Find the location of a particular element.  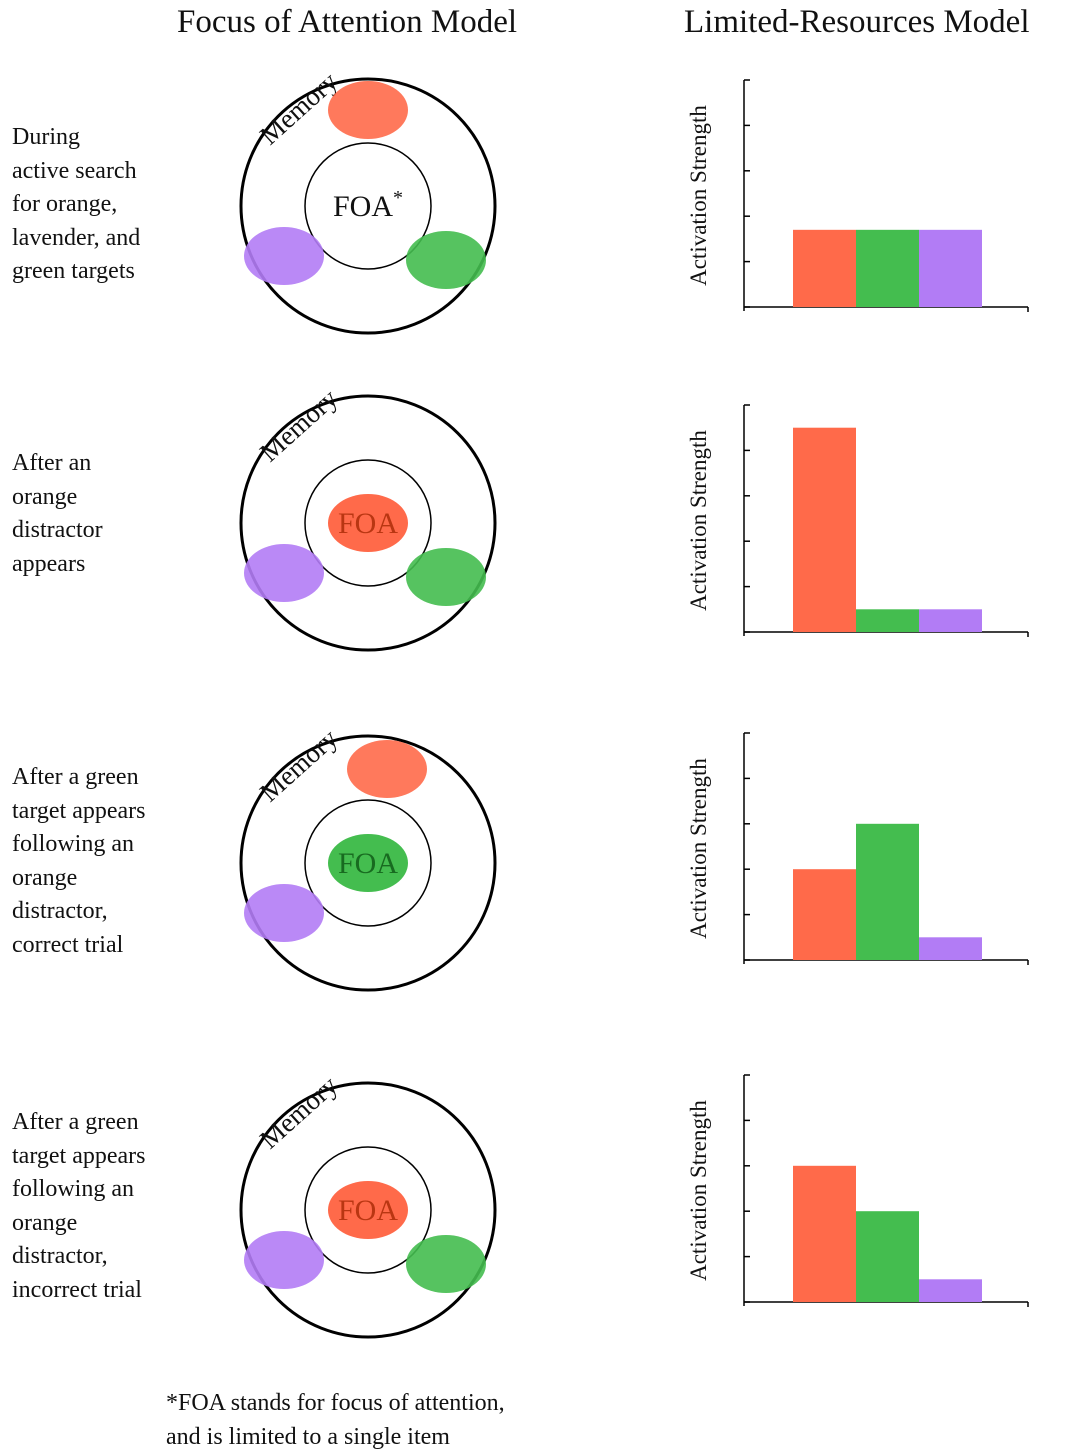

footnote-line: and is limited to a single item is located at coordinates (308, 1437).